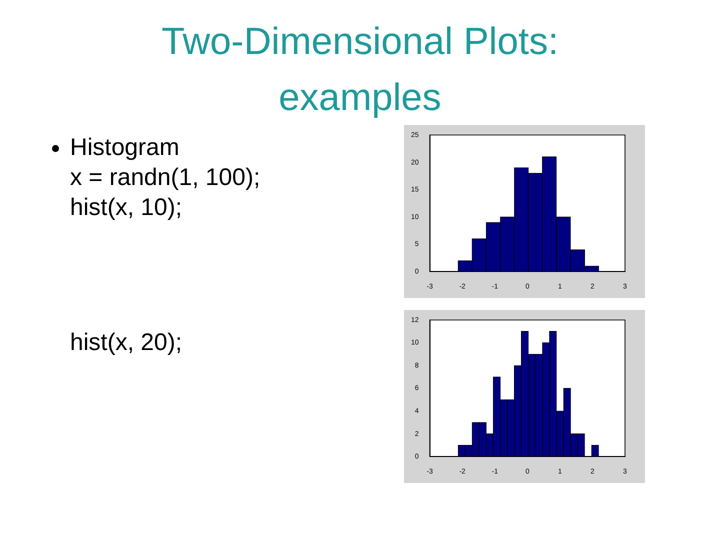 The height and width of the screenshot is (540, 720). What do you see at coordinates (360, 70) in the screenshot?
I see `chart-title: Two-Dimensional Plots: examples` at bounding box center [360, 70].